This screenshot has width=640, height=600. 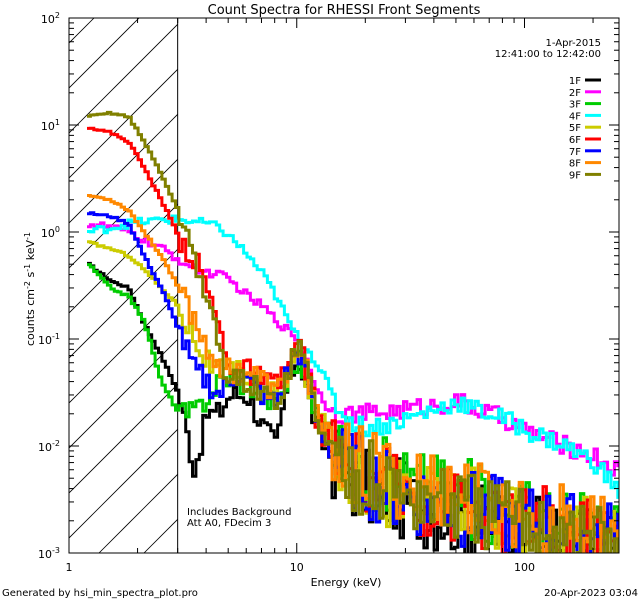 What do you see at coordinates (229, 523) in the screenshot?
I see `annotation-attenuator: Att A0, FDecim 3` at bounding box center [229, 523].